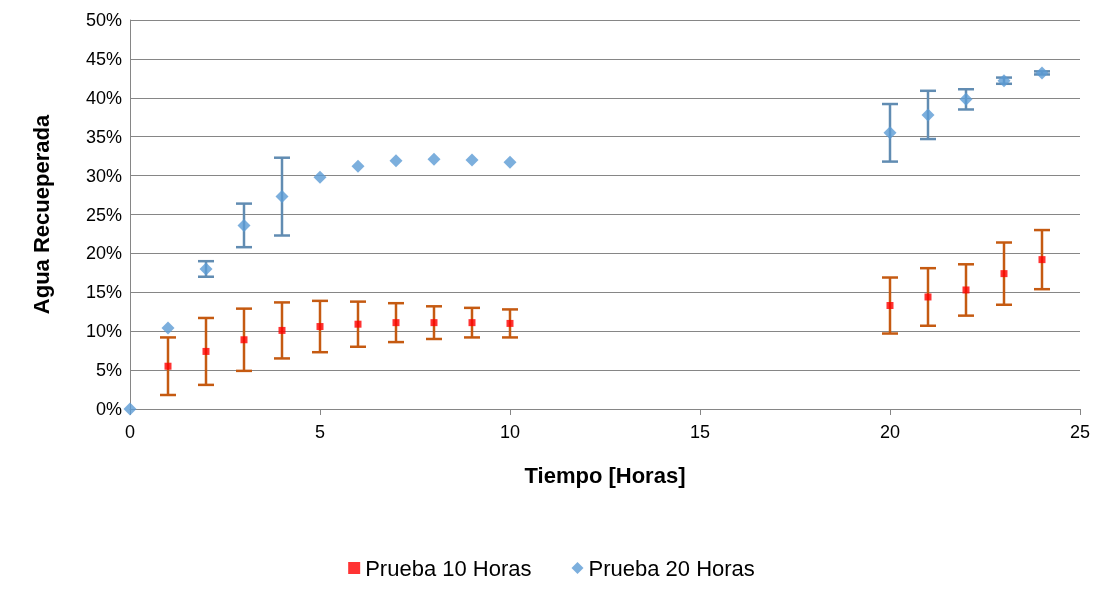 This screenshot has height=592, width=1103. What do you see at coordinates (103, 292) in the screenshot?
I see `y-tick-label: 15%` at bounding box center [103, 292].